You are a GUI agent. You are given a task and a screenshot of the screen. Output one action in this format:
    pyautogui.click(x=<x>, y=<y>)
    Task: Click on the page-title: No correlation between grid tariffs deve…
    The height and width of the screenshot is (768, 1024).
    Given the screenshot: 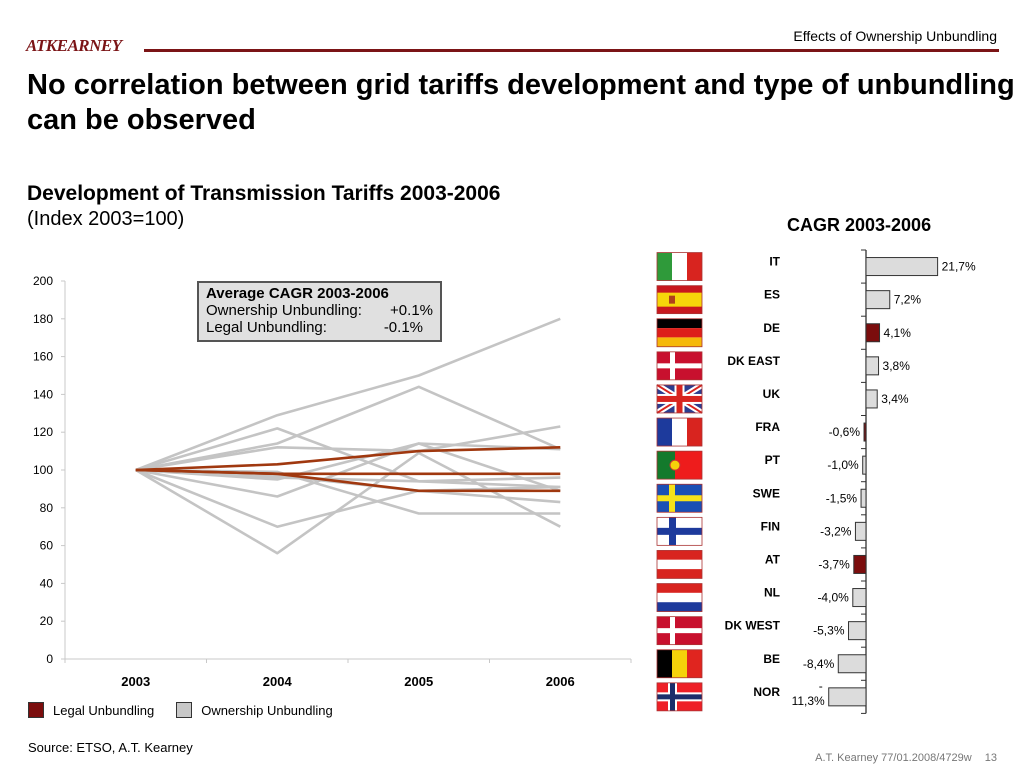 What is the action you would take?
    pyautogui.click(x=521, y=102)
    